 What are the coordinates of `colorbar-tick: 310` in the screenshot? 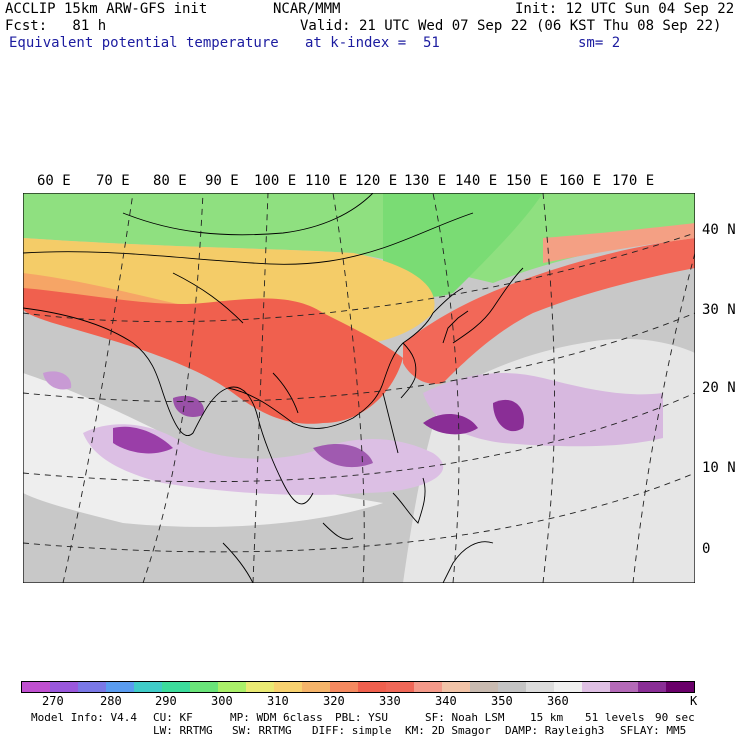 It's located at (278, 701).